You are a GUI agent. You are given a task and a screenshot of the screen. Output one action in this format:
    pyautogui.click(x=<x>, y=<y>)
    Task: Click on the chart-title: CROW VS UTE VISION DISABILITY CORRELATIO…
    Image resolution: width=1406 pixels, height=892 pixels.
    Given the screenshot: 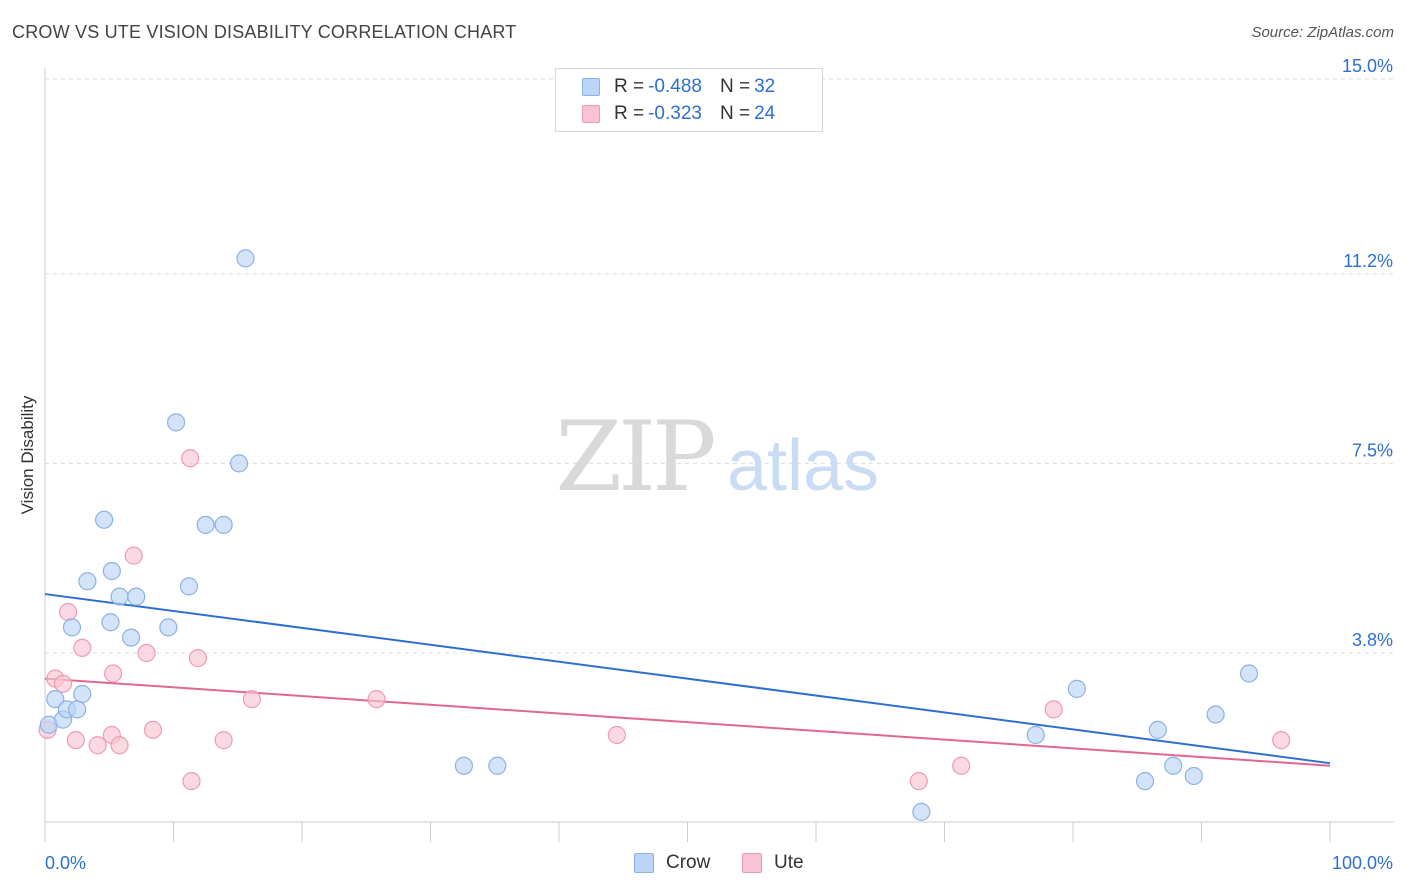 What is the action you would take?
    pyautogui.click(x=264, y=32)
    